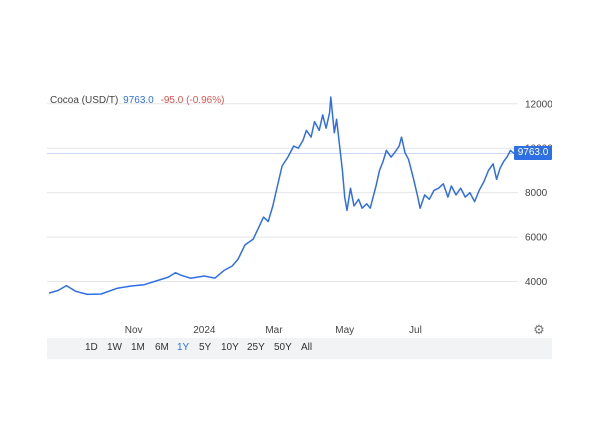  Describe the element at coordinates (134, 330) in the screenshot. I see `x-tick-label: Nov` at that location.